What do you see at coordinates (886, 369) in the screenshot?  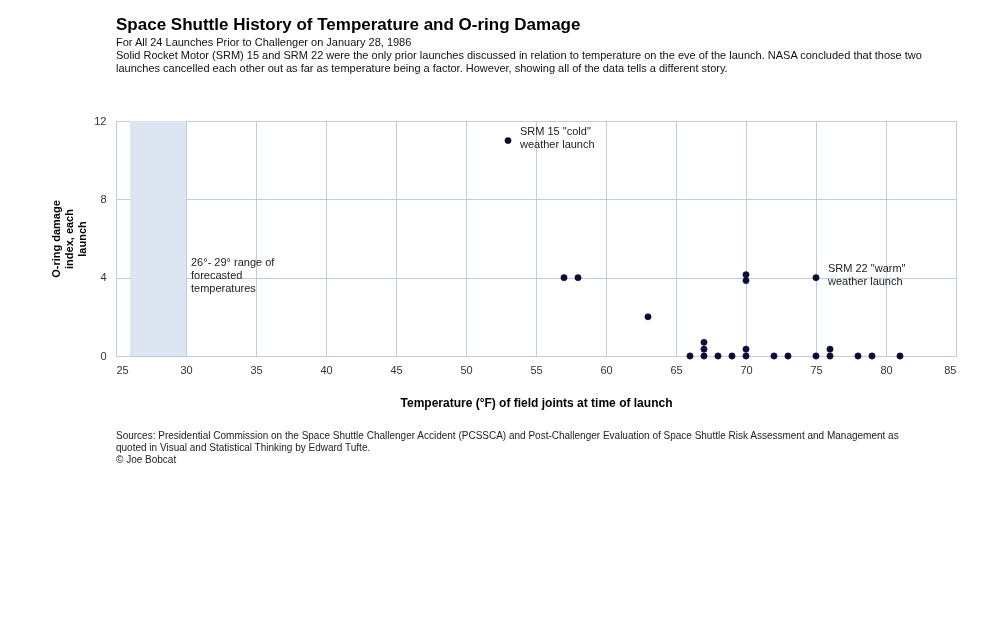 I see `x-tick-label: 80` at bounding box center [886, 369].